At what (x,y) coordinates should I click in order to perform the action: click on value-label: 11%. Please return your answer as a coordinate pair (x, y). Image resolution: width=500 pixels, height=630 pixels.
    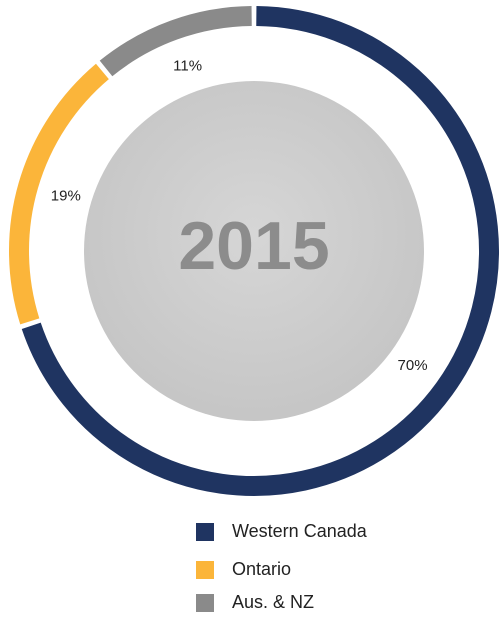
    Looking at the image, I should click on (187, 66).